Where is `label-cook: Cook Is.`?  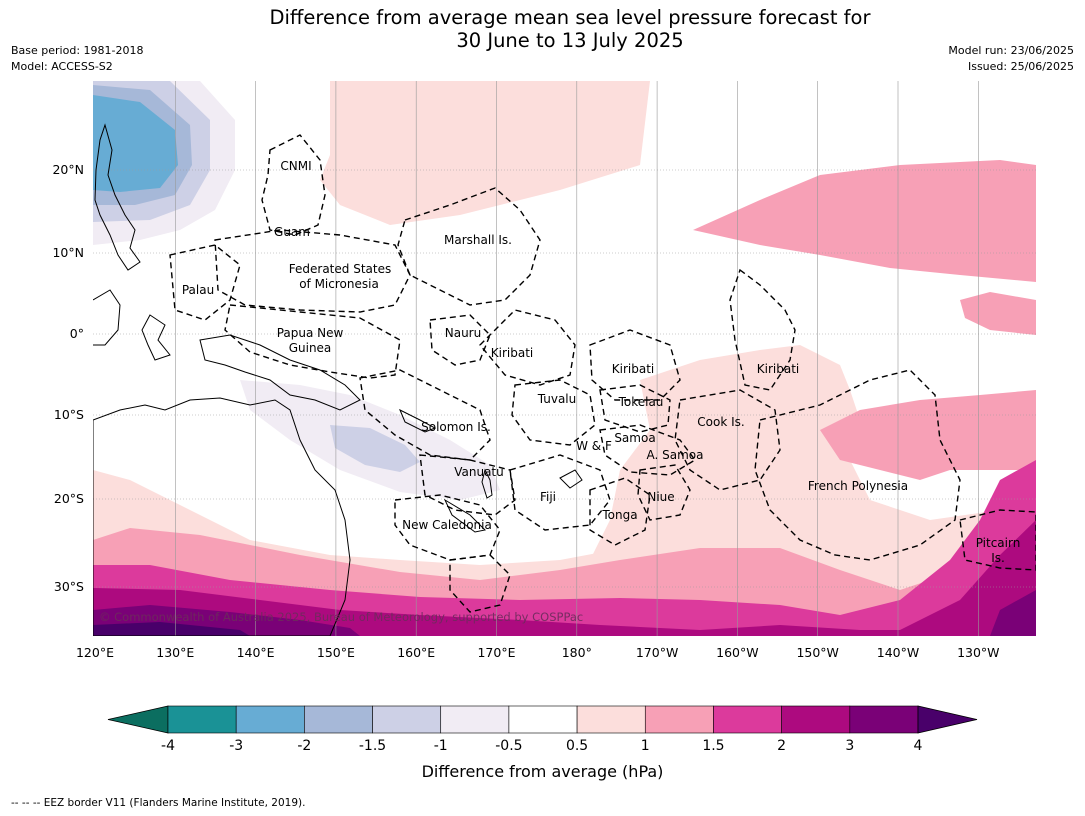
label-cook: Cook Is. is located at coordinates (720, 422).